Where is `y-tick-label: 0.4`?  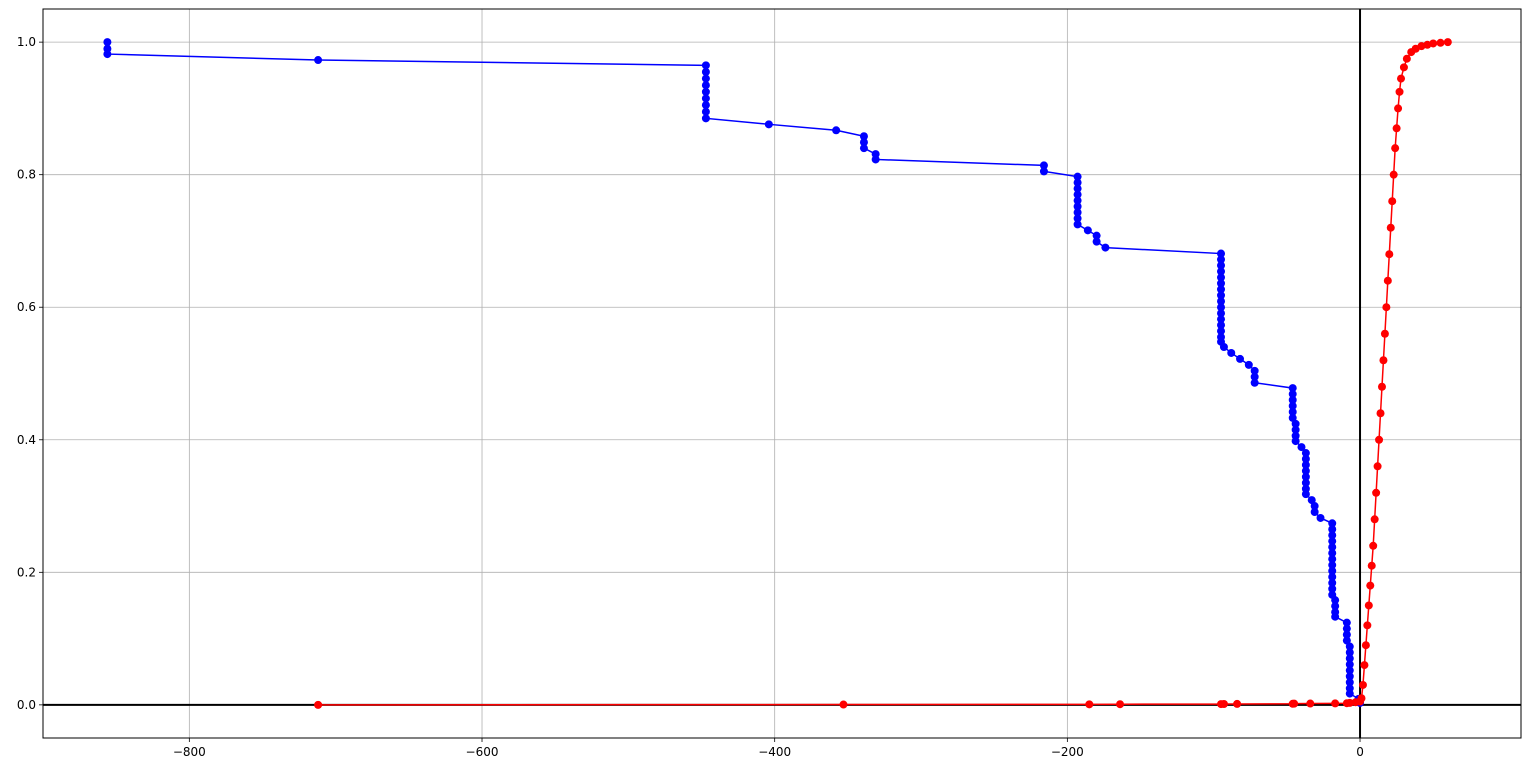
y-tick-label: 0.4 is located at coordinates (26, 440).